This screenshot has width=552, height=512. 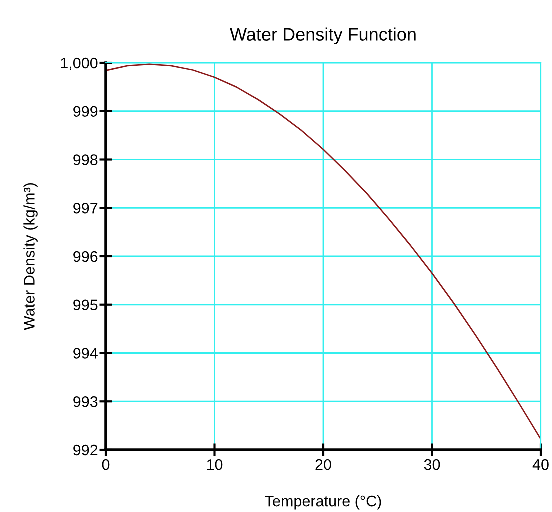 What do you see at coordinates (86, 305) in the screenshot?
I see `y-tick-label: 995` at bounding box center [86, 305].